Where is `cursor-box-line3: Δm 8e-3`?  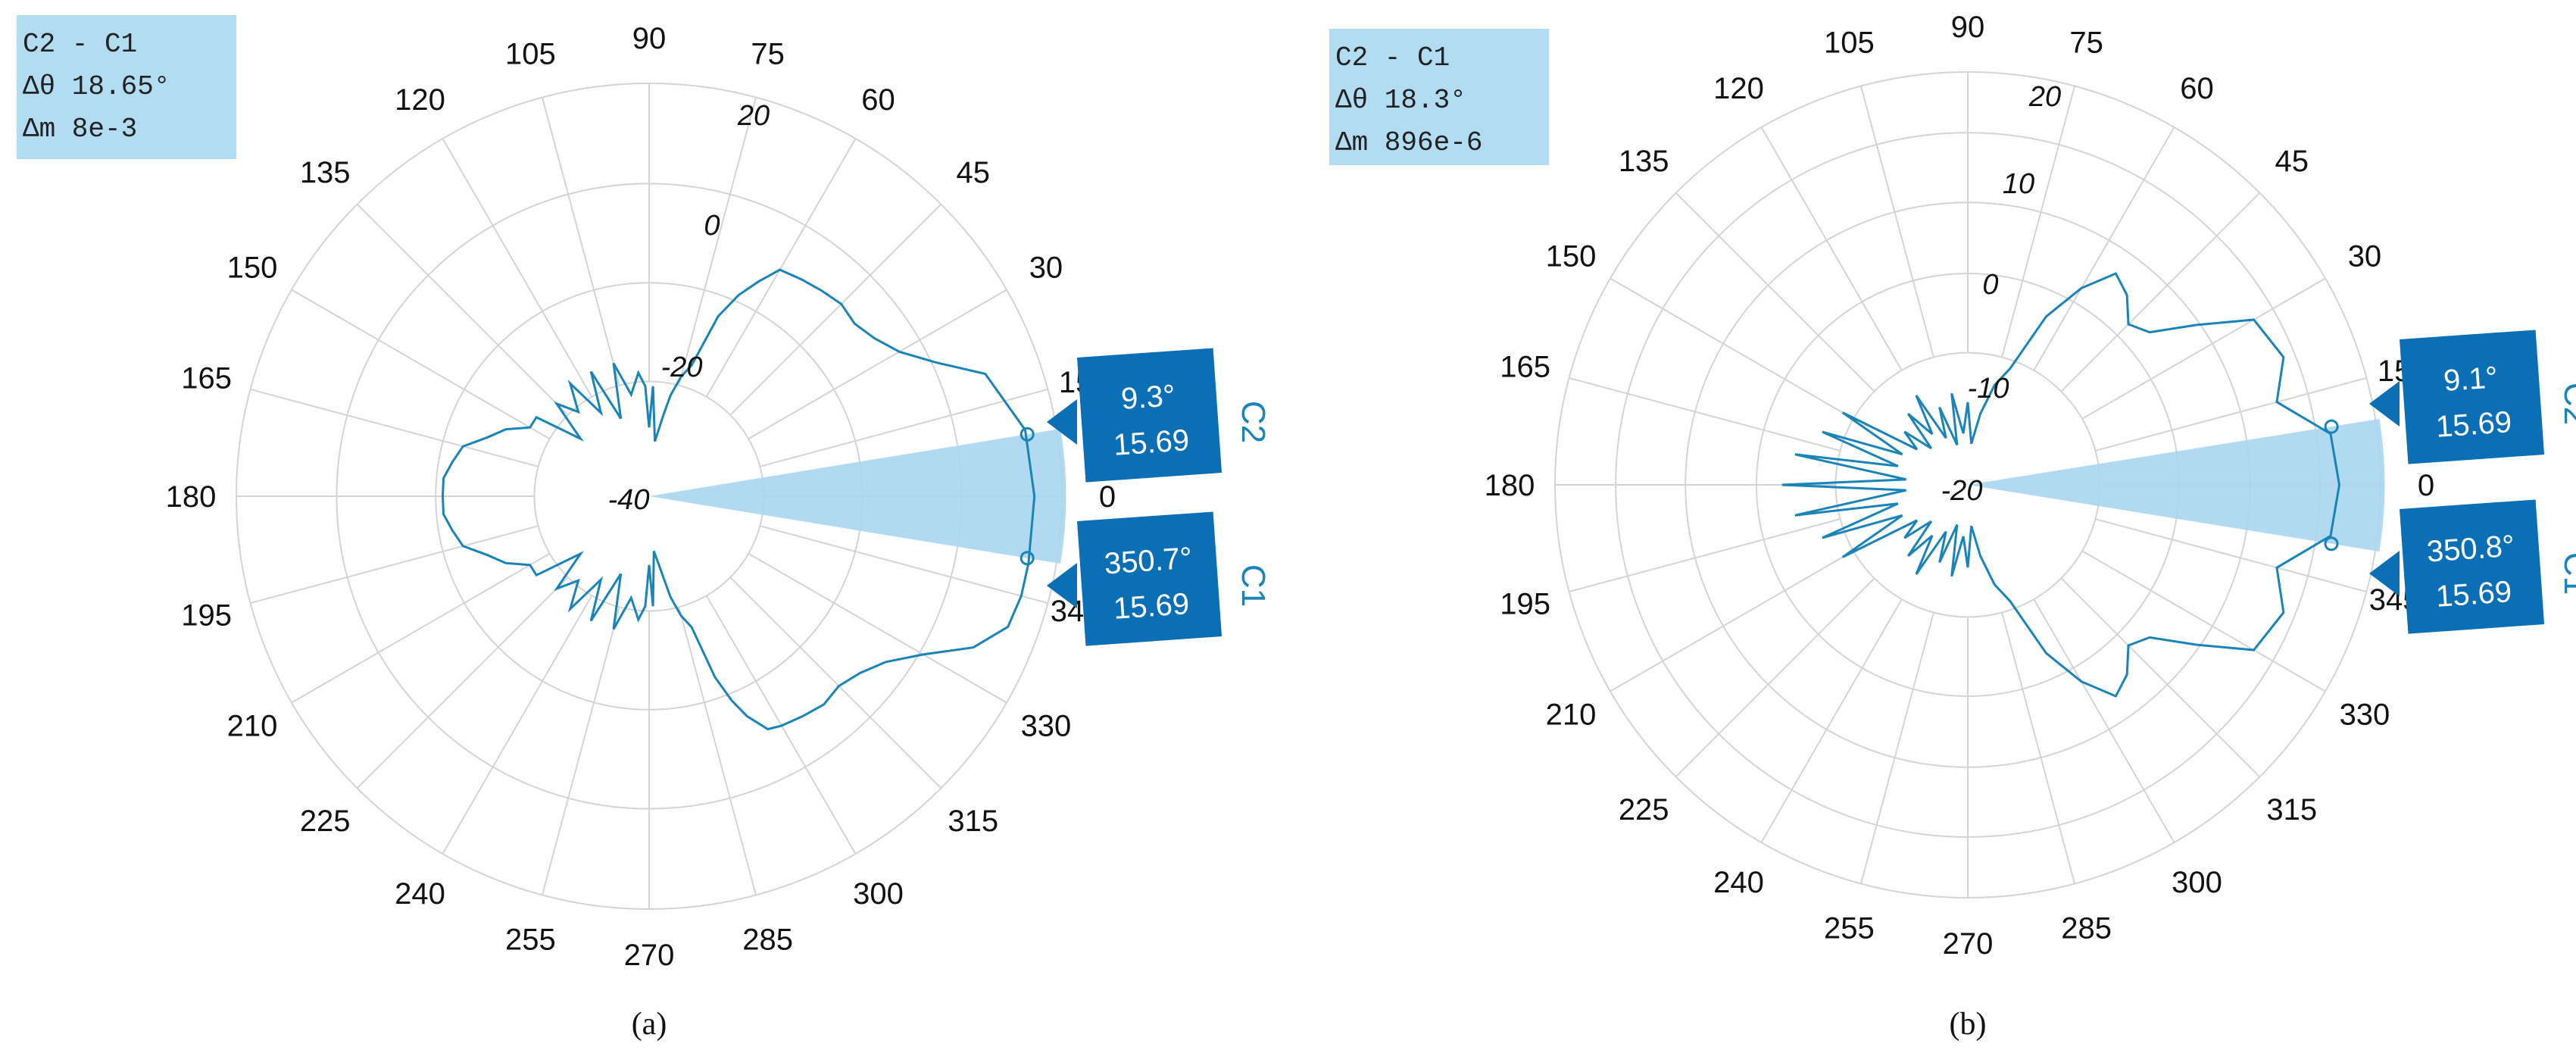 cursor-box-line3: Δm 8e-3 is located at coordinates (80, 129).